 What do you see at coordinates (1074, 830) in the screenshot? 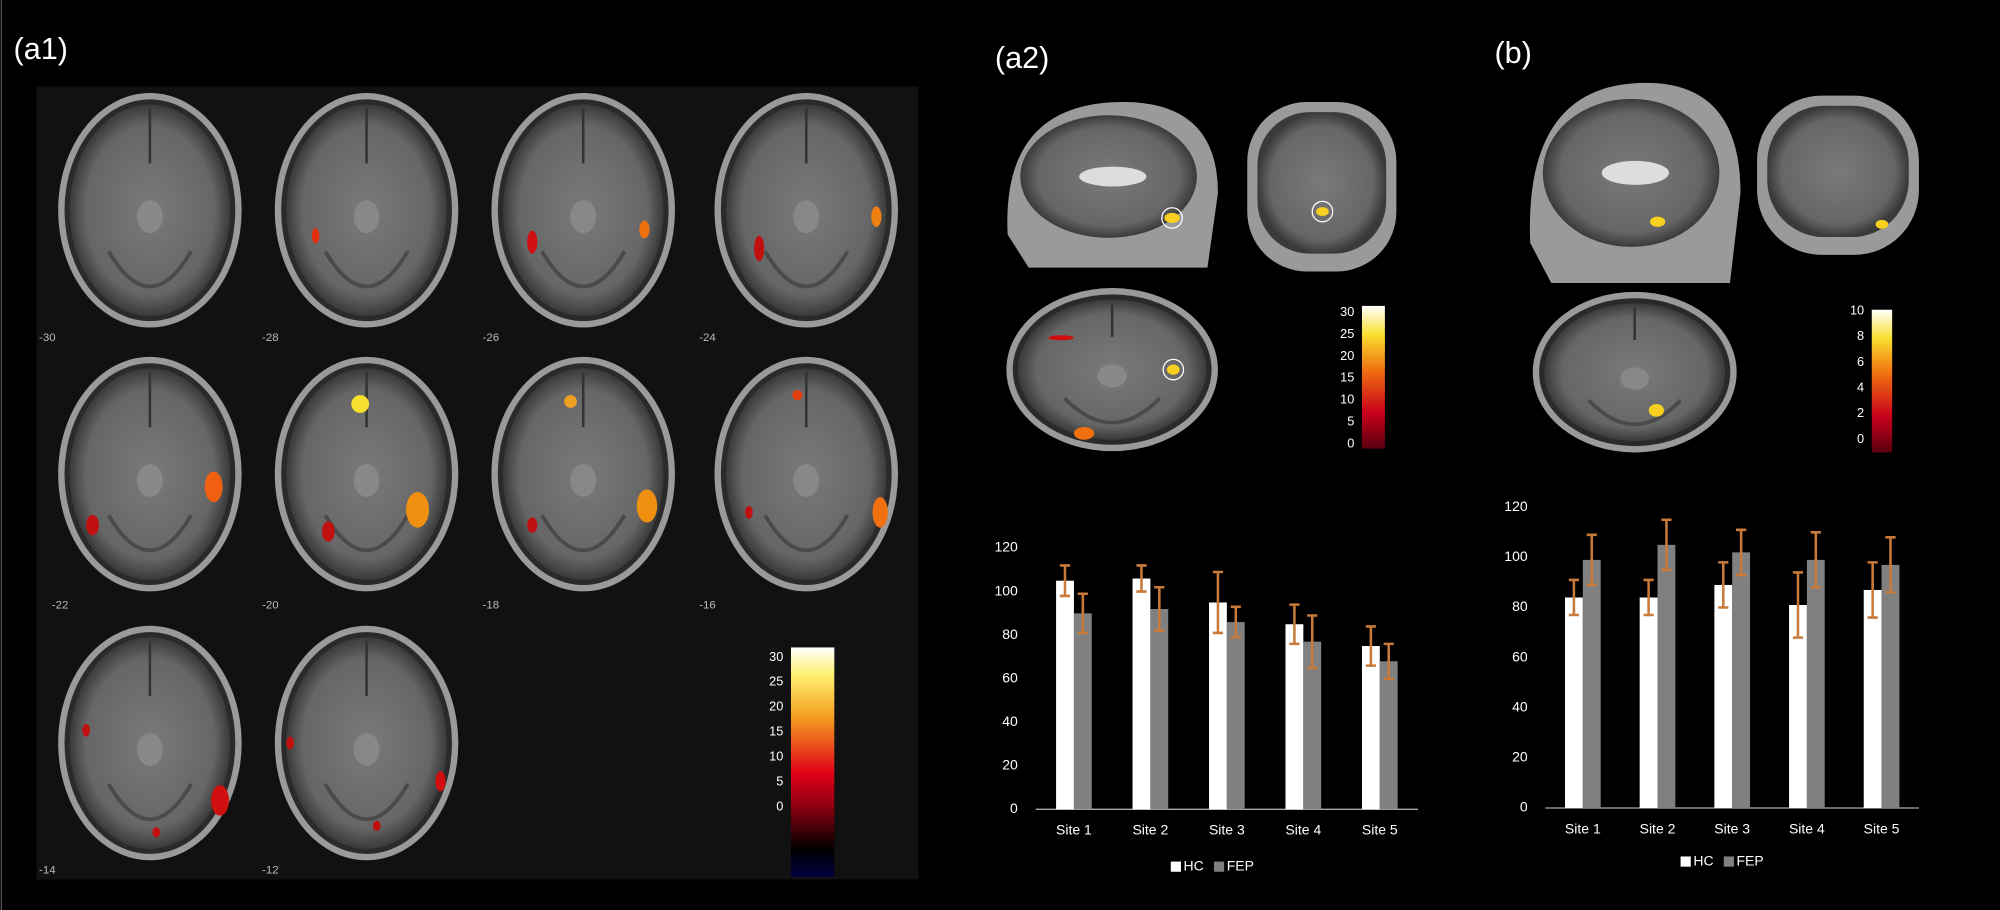
I see `x-tick-label: Site 1` at bounding box center [1074, 830].